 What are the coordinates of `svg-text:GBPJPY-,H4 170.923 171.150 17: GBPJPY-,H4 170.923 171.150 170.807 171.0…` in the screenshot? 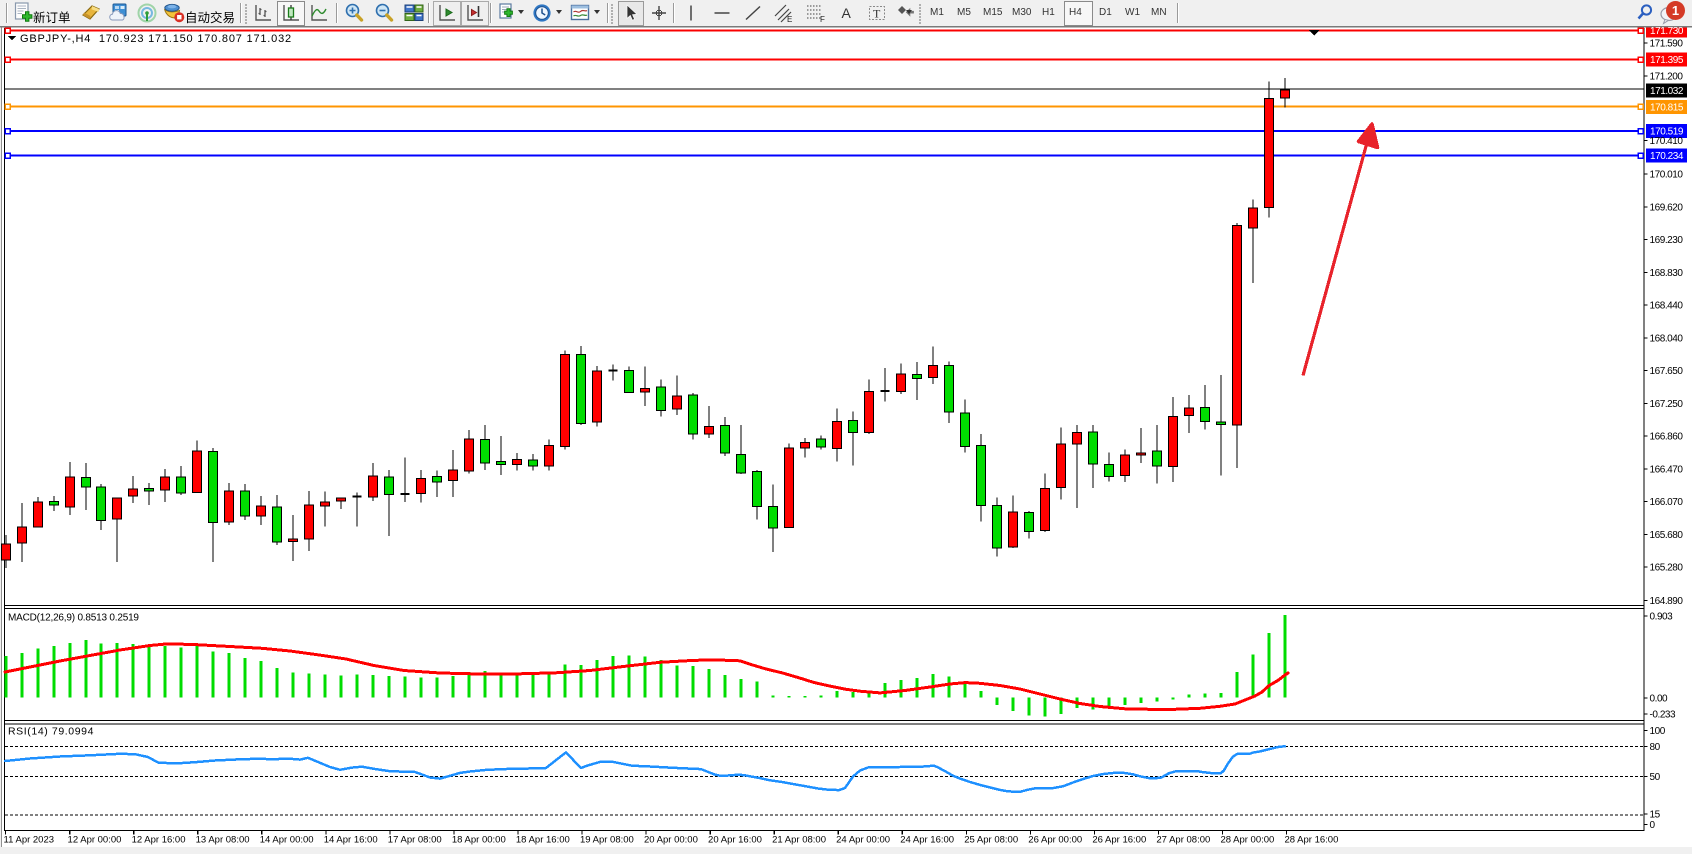 It's located at (156, 39).